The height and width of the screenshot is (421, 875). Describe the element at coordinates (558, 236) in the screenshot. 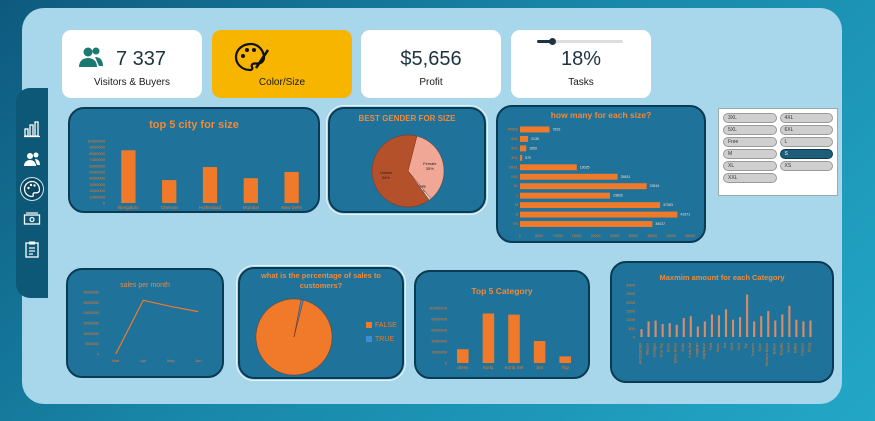

I see `x-tick-label: 10000` at that location.